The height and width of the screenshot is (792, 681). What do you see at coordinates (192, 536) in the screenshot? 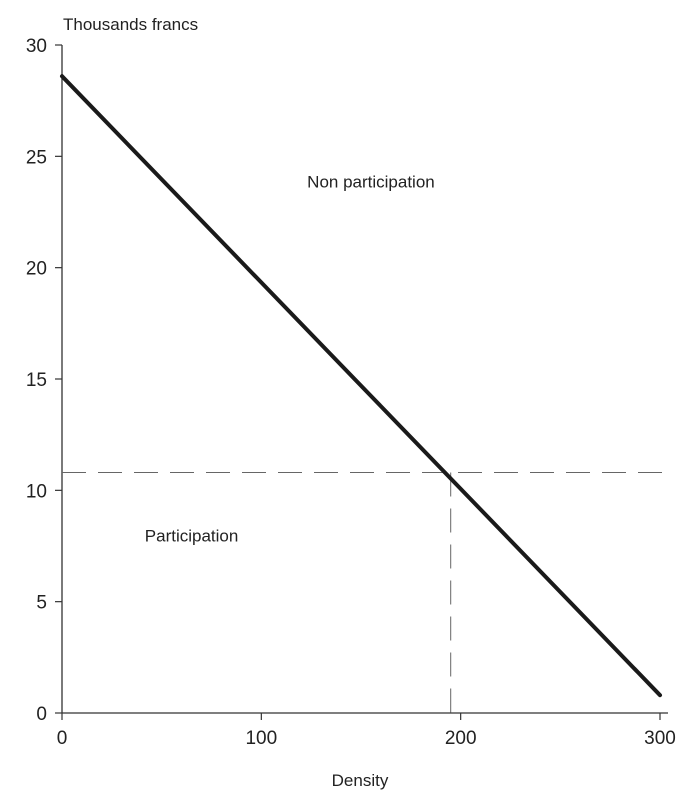
I see `participation-label: Participation` at bounding box center [192, 536].